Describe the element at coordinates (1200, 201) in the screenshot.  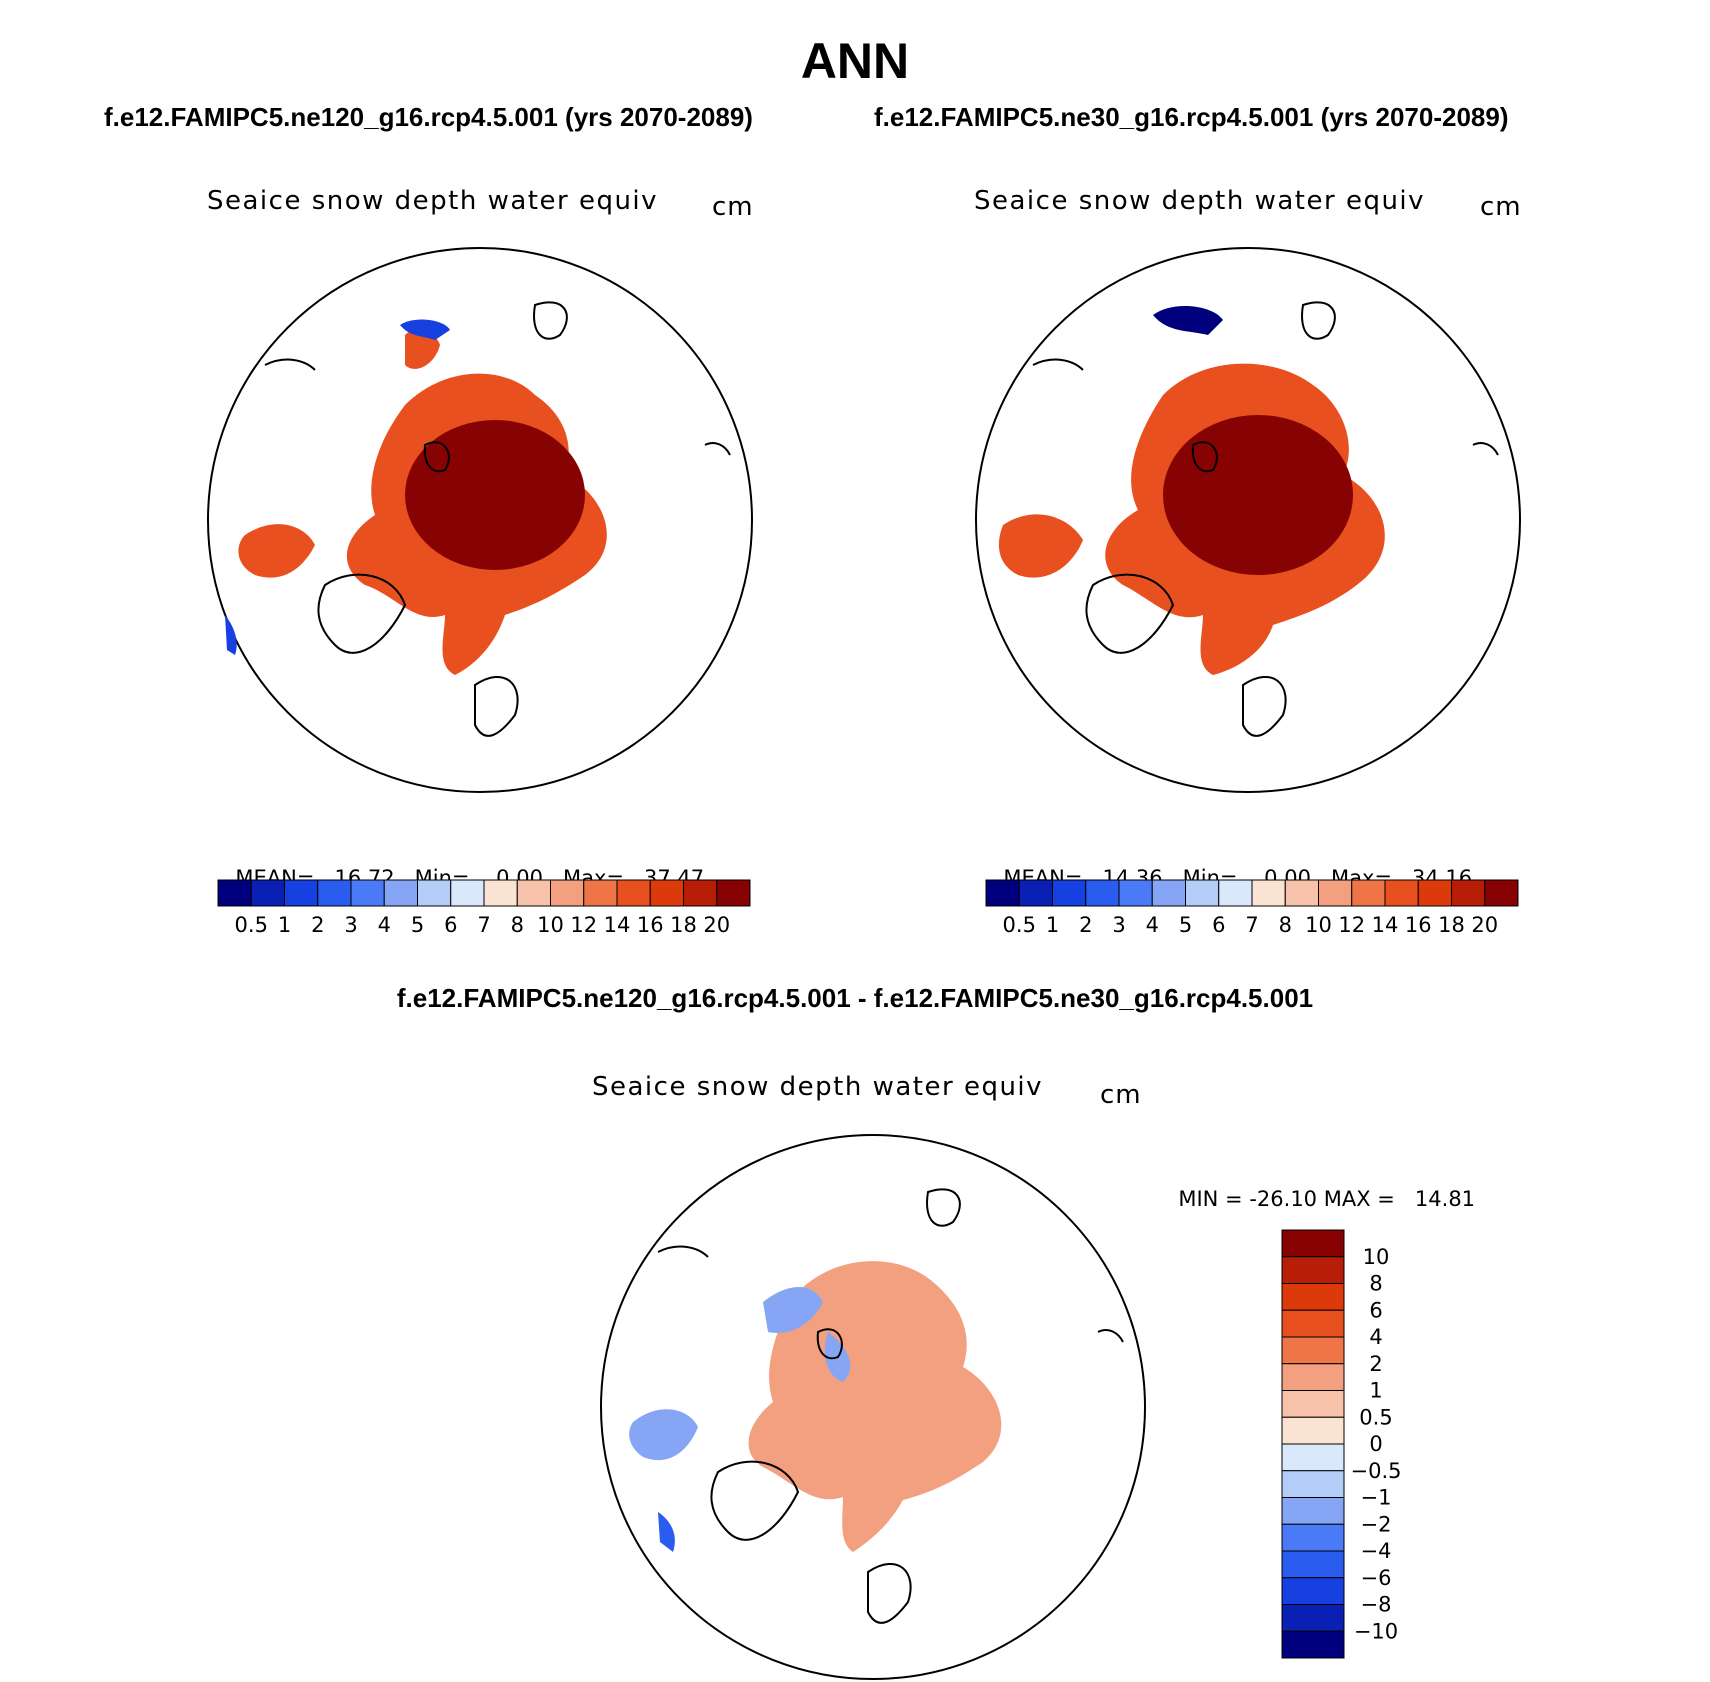
I see `panel-right-variable: Seaice snow depth water equiv` at that location.